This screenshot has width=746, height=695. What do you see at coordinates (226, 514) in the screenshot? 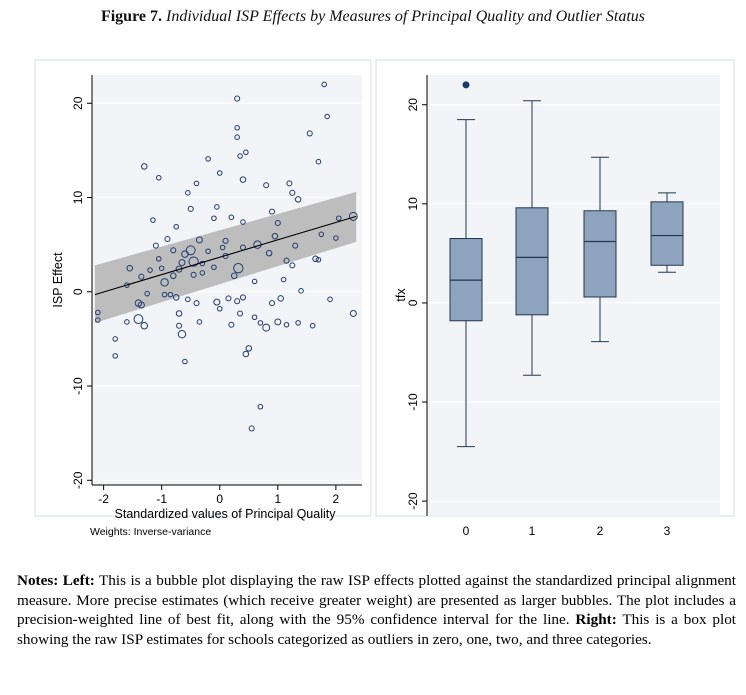
I see `left-x-axis-label: Standardized values of Principal Quality` at bounding box center [226, 514].